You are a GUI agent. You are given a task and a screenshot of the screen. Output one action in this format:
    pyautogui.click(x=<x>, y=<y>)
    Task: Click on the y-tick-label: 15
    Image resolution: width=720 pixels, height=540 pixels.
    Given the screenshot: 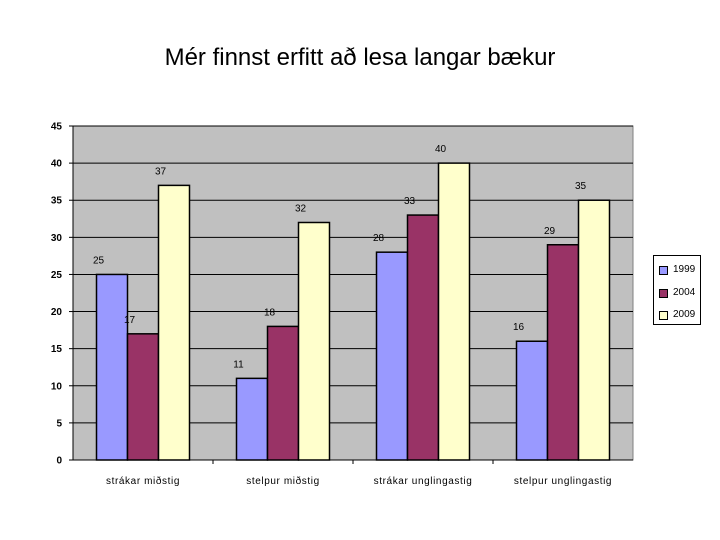 What is the action you would take?
    pyautogui.click(x=57, y=349)
    